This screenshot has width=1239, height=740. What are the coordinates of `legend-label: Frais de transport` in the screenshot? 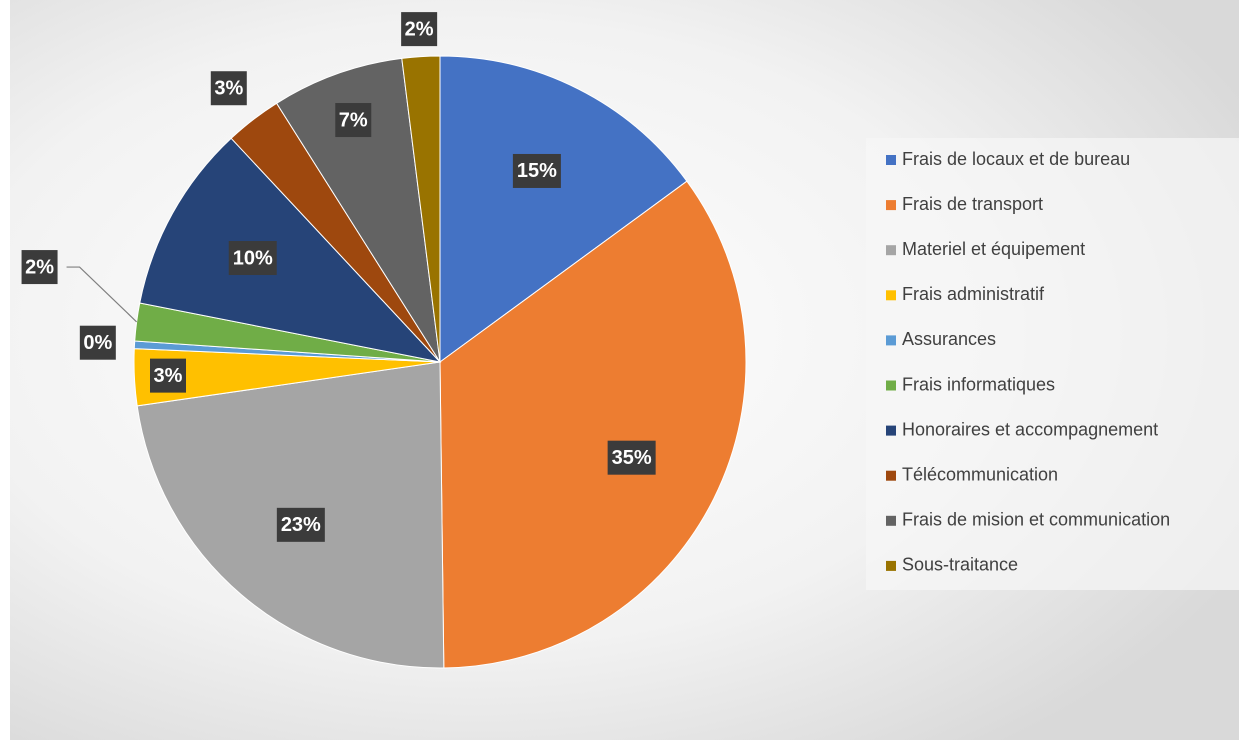 It's located at (972, 204).